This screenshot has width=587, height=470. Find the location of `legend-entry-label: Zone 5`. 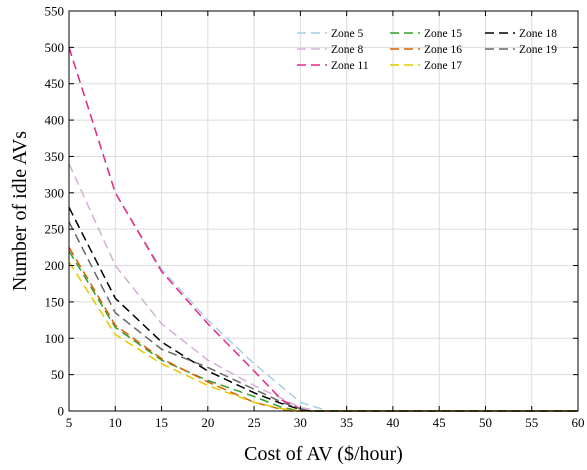

legend-entry-label: Zone 5 is located at coordinates (347, 34).